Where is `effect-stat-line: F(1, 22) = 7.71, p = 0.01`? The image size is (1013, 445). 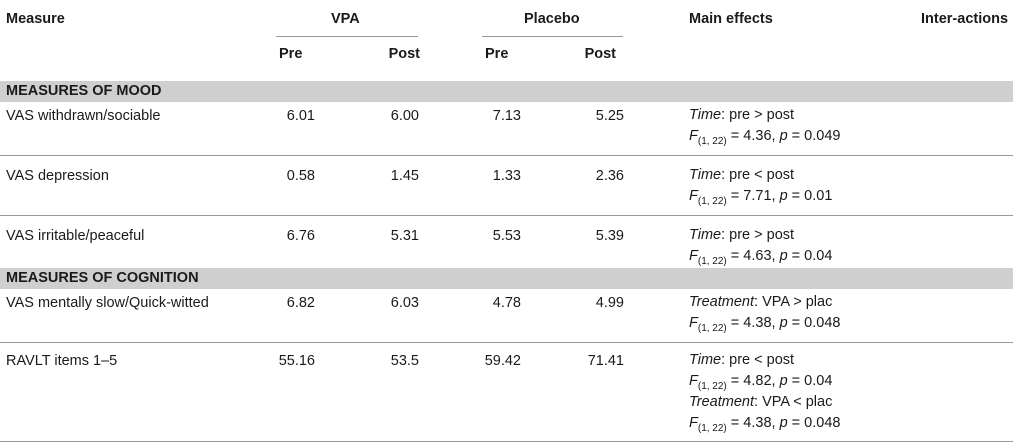
effect-stat-line: F(1, 22) = 7.71, p = 0.01 is located at coordinates (761, 197).